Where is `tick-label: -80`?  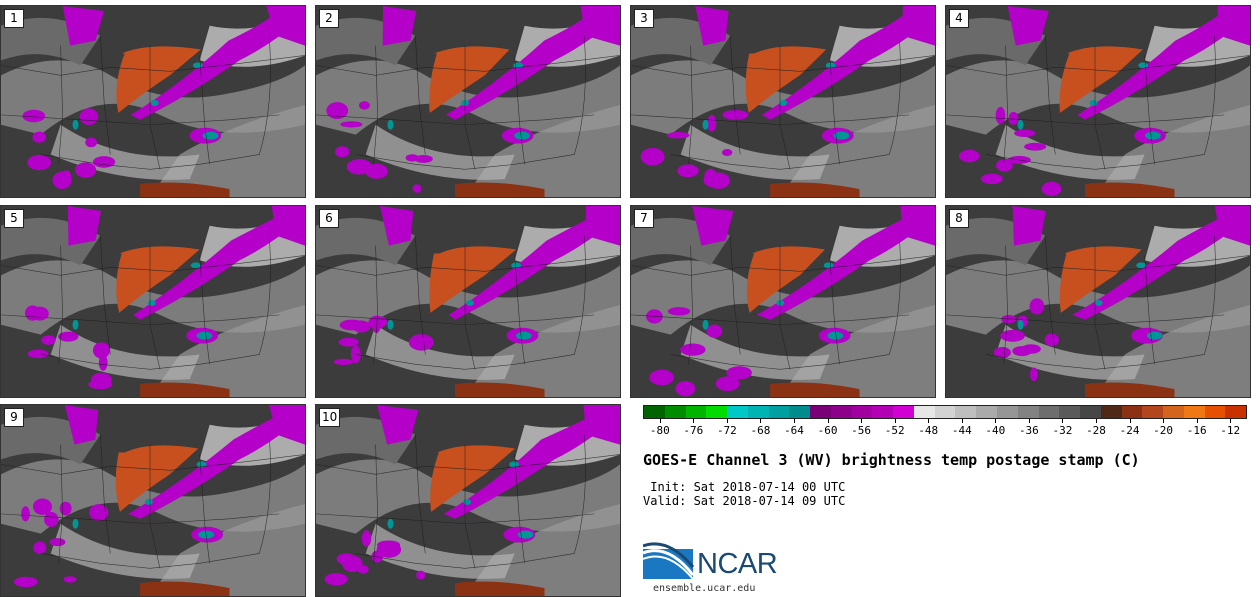
tick-label: -80 is located at coordinates (659, 430).